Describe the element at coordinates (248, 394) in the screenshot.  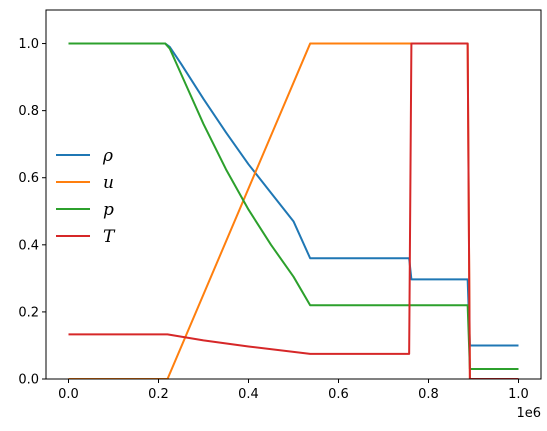
I see `x-tick-label: 0.4` at that location.